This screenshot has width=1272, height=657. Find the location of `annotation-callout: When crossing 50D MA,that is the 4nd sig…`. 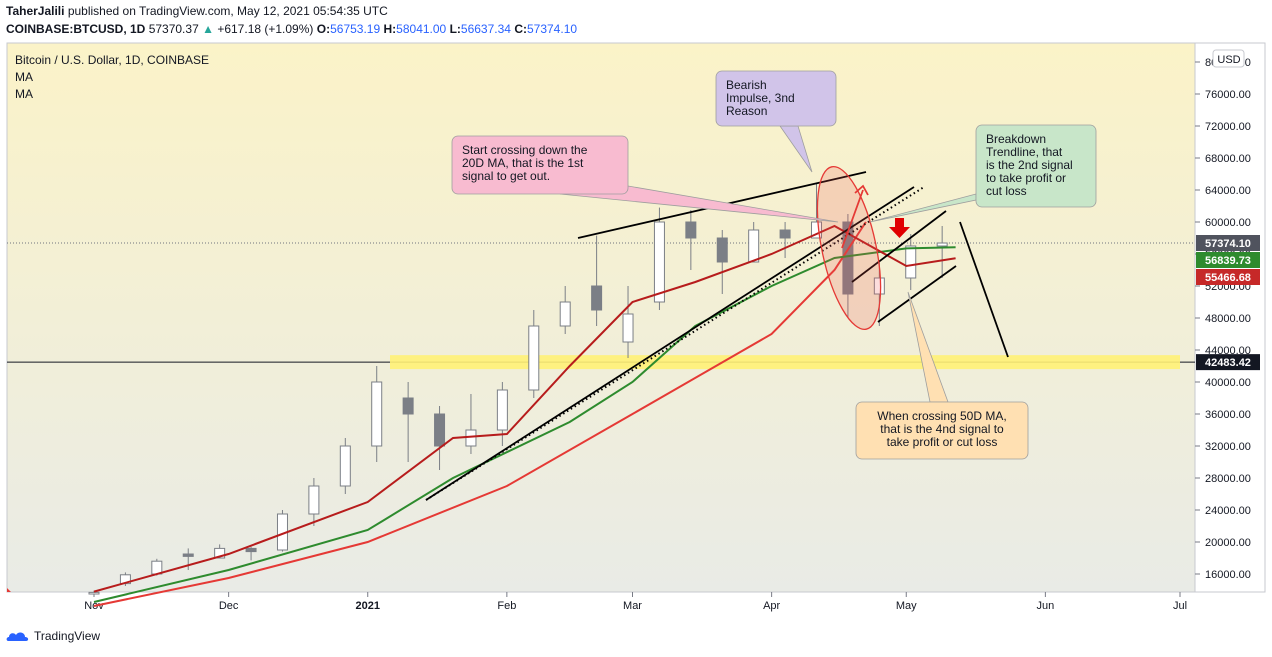

annotation-callout: When crossing 50D MA,that is the 4nd sig… is located at coordinates (942, 375).